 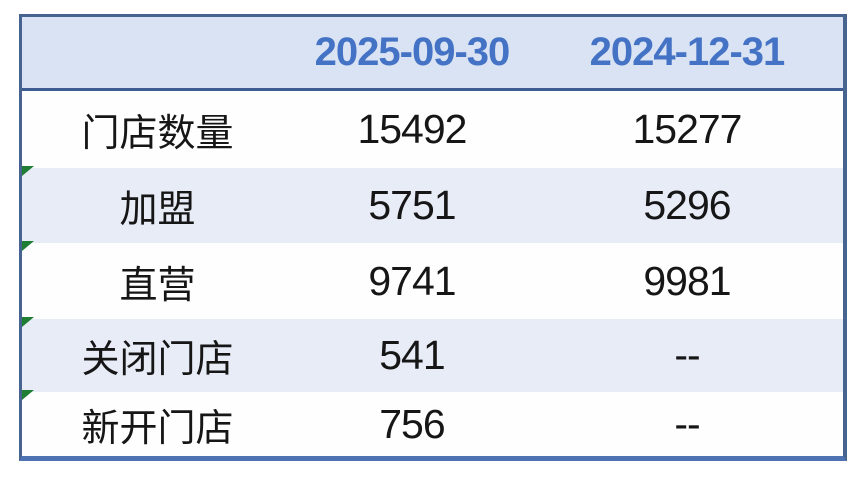 I want to click on value-current: 9741, so click(x=412, y=280).